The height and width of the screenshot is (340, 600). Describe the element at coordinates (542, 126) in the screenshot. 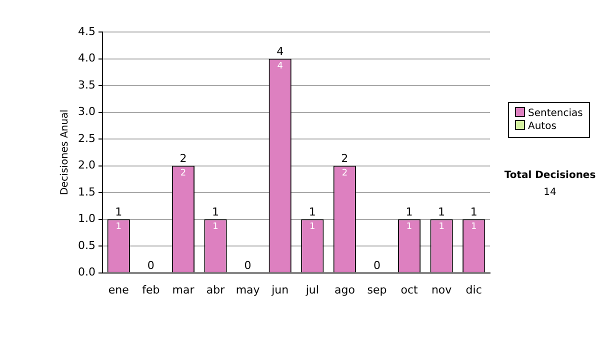

I see `legend-label: Autos` at that location.